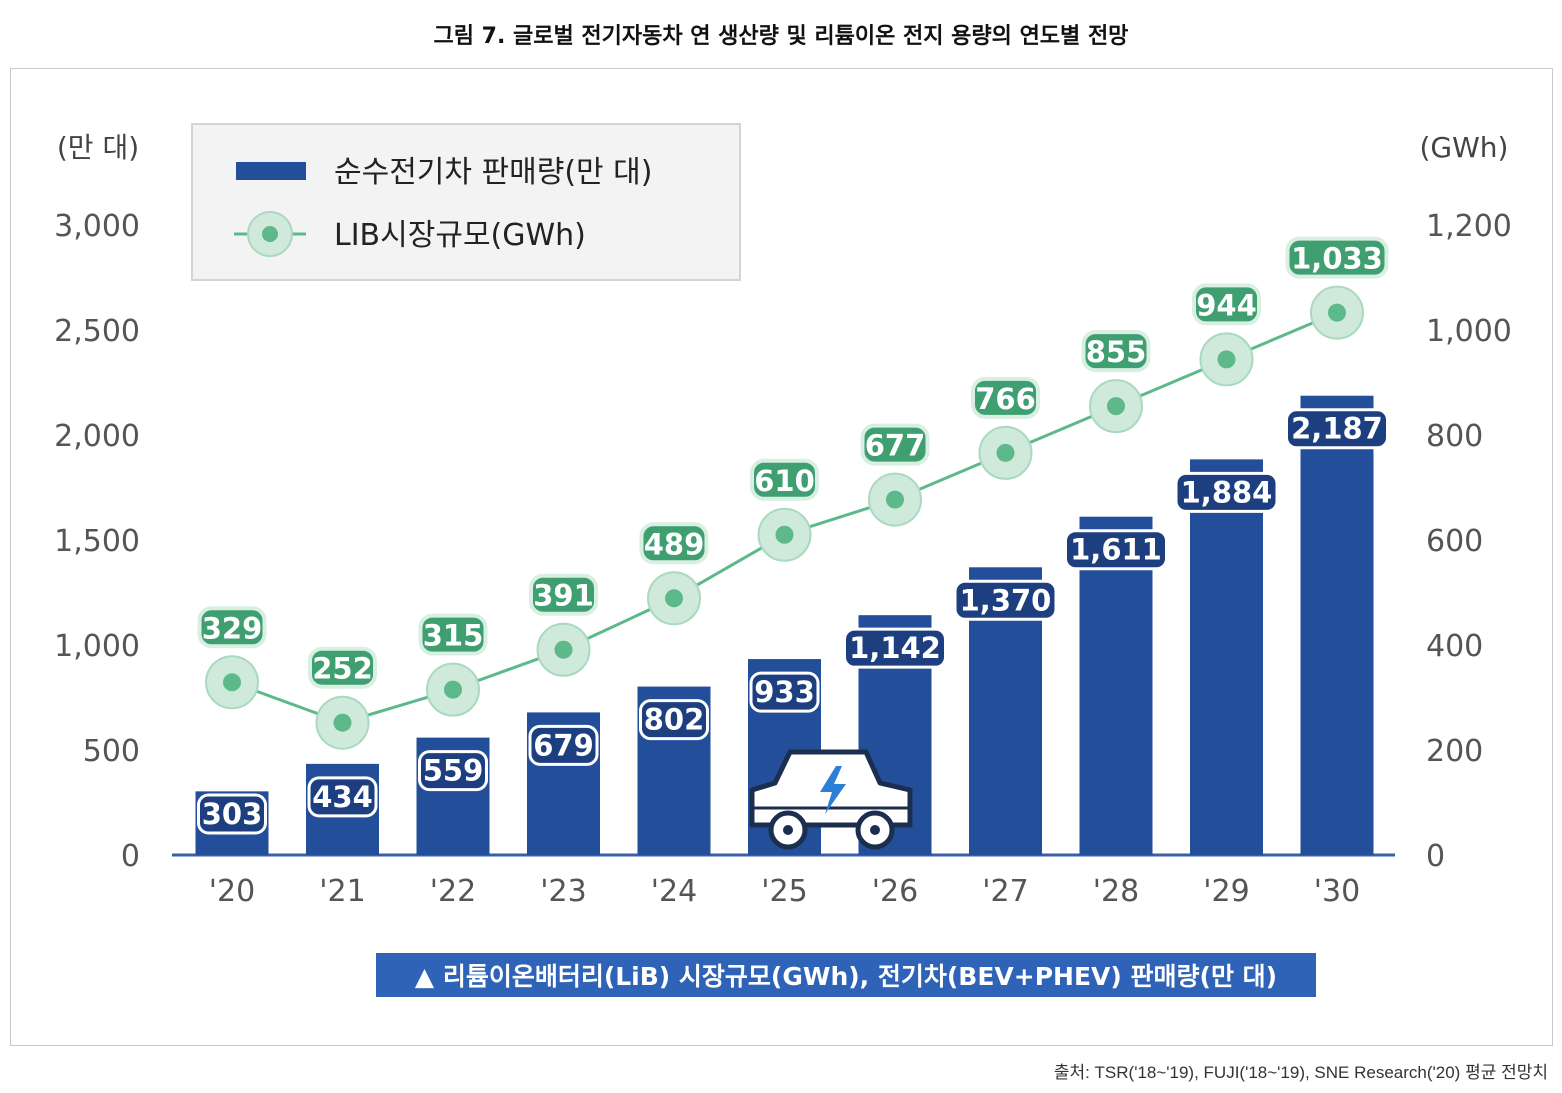 The width and height of the screenshot is (1562, 1093). Describe the element at coordinates (1005, 891) in the screenshot. I see `x-tick-label: '27` at that location.